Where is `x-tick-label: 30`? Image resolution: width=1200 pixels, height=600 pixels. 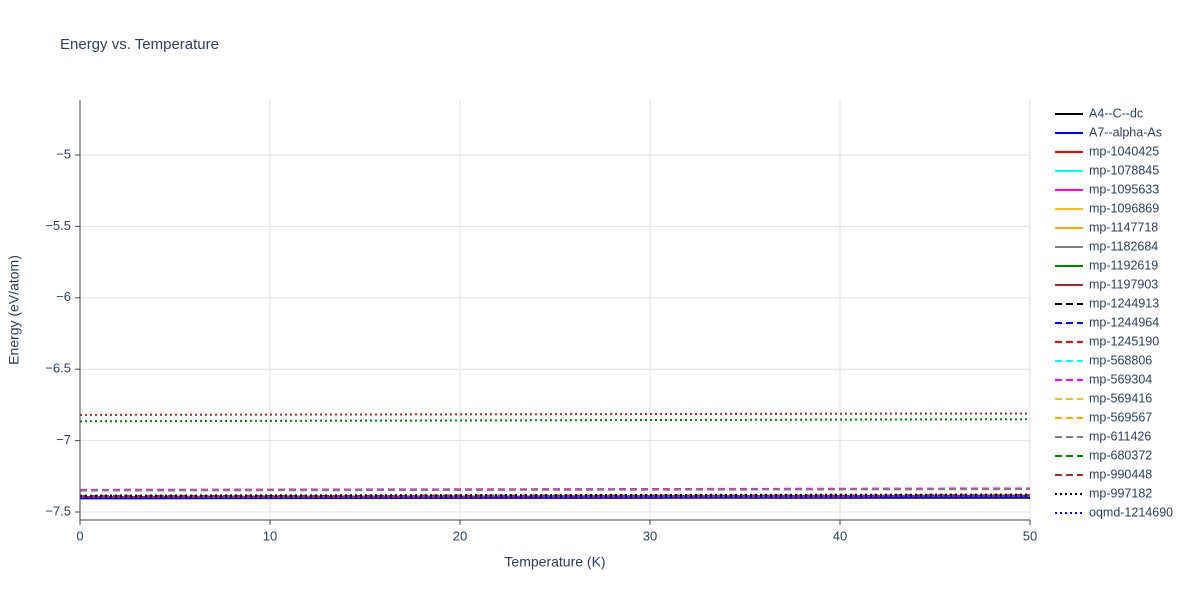
x-tick-label: 30 is located at coordinates (650, 535).